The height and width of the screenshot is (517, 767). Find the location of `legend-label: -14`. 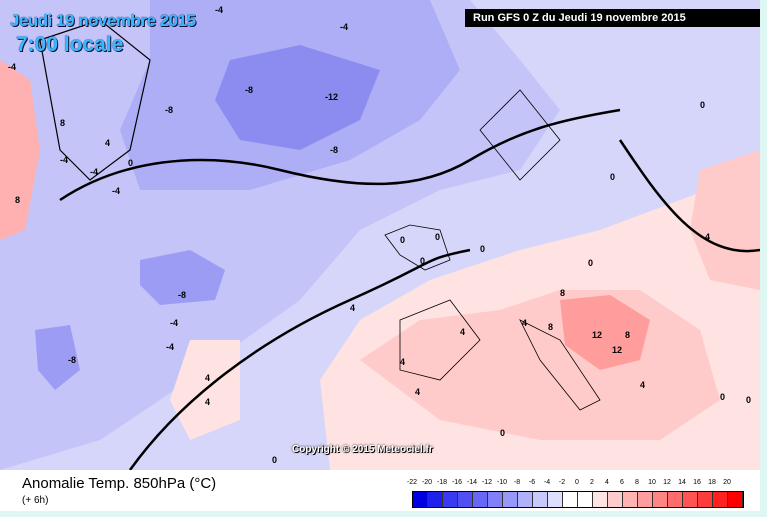

legend-label: -14 is located at coordinates (472, 482).